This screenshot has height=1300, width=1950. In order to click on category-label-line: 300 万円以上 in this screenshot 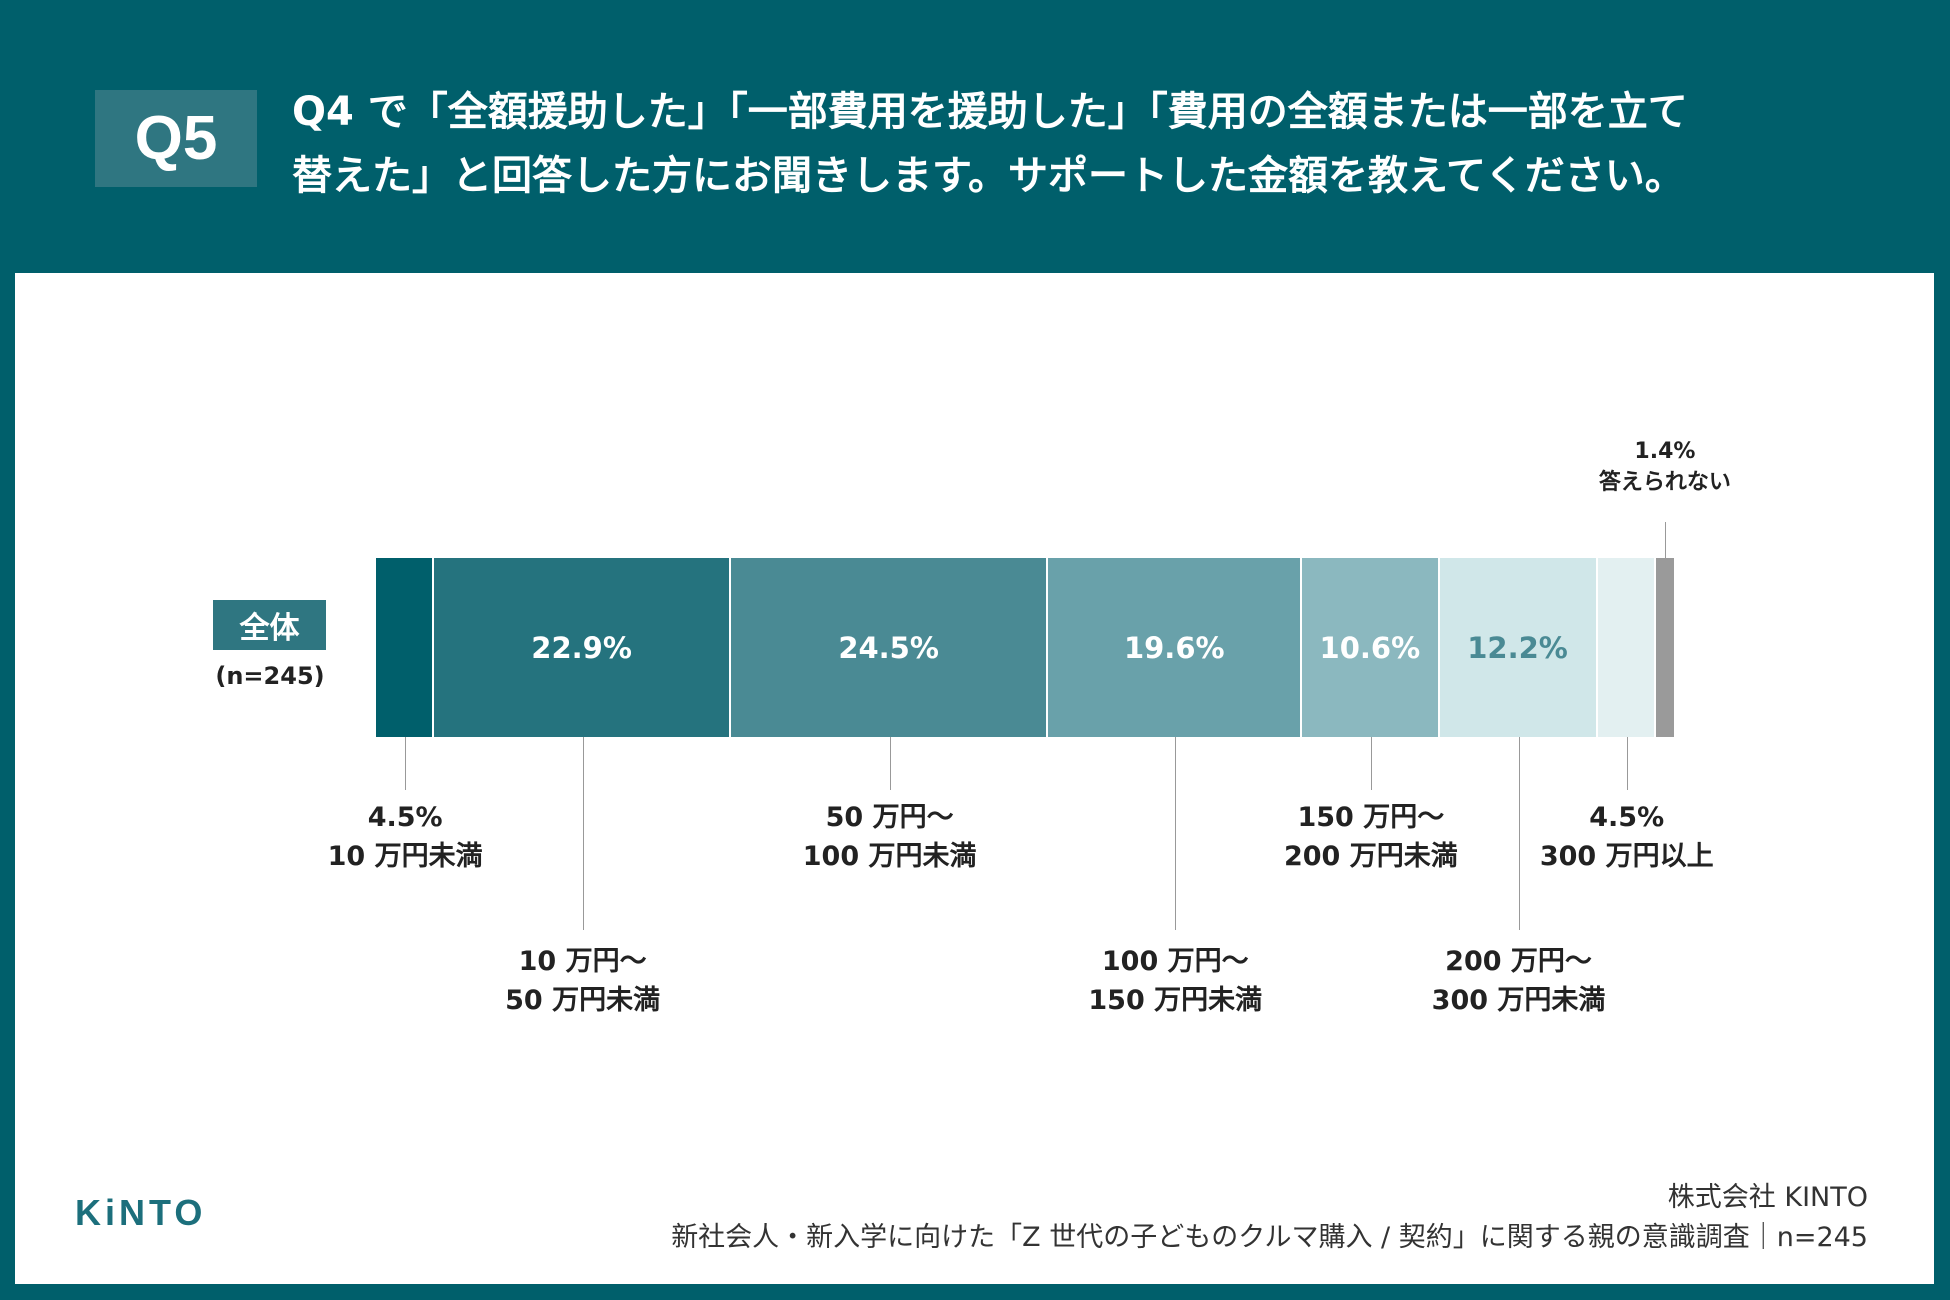, I will do `click(1626, 856)`.